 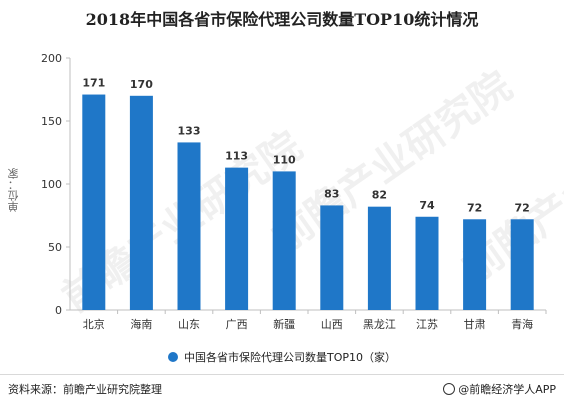 What do you see at coordinates (51, 58) in the screenshot?
I see `y-tick-label: 200` at bounding box center [51, 58].